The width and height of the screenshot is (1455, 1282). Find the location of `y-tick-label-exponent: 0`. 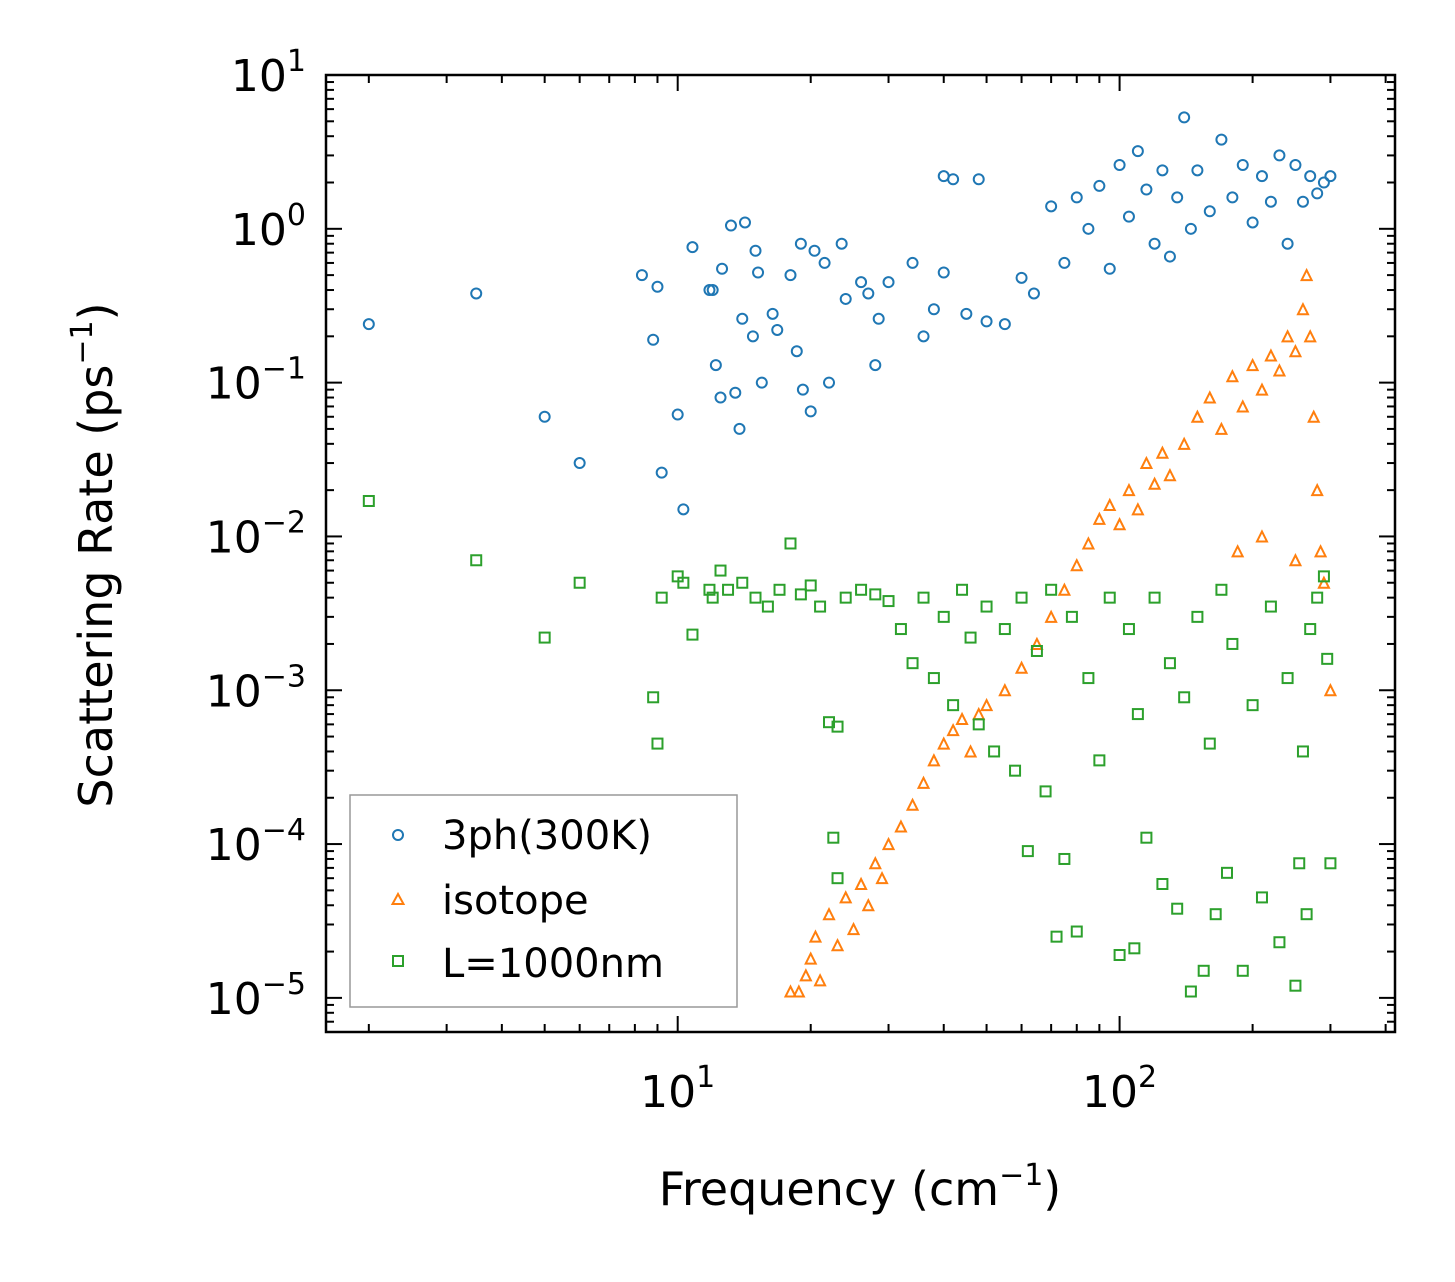

y-tick-label-exponent: 0 is located at coordinates (296, 215).